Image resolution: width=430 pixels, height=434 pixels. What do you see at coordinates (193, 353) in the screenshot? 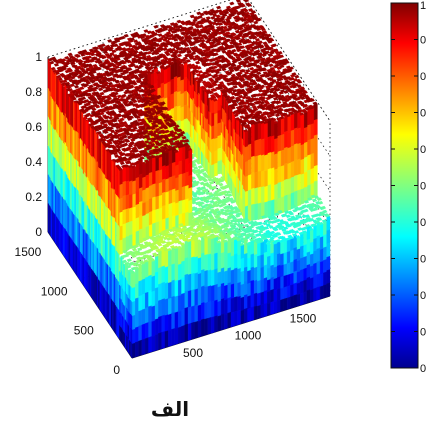
I see `x-tick-label: 500` at bounding box center [193, 353].